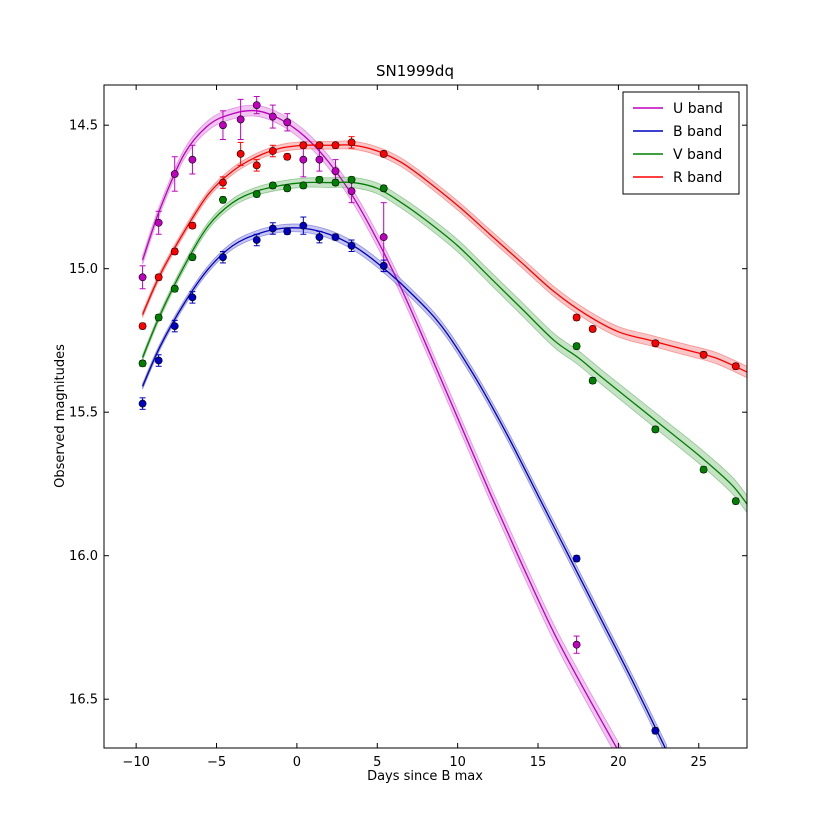  What do you see at coordinates (457, 762) in the screenshot?
I see `x-tick-label: 10` at bounding box center [457, 762].